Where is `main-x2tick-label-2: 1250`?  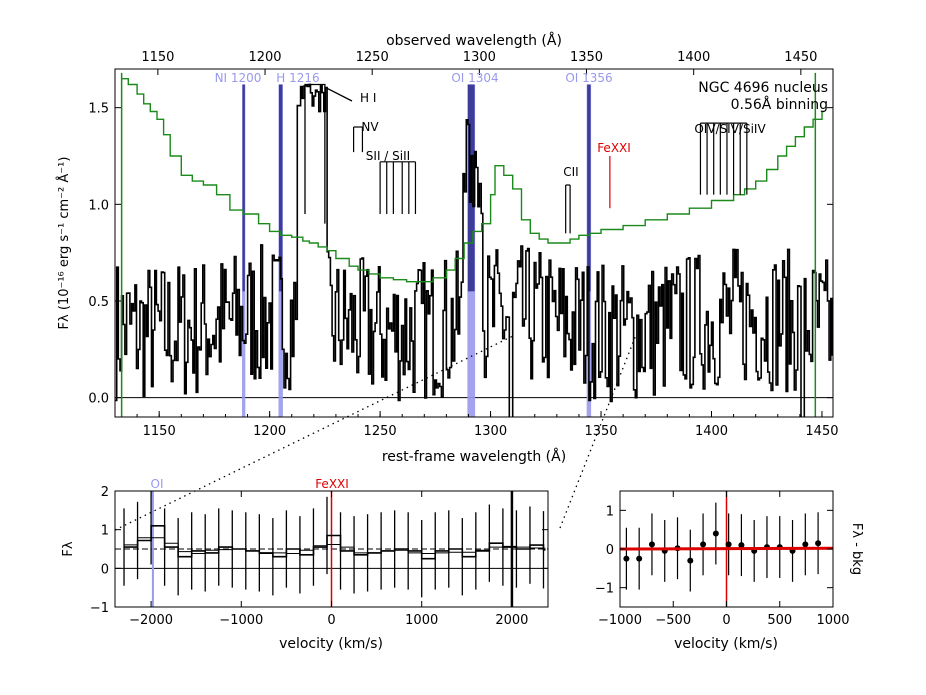 main-x2tick-label-2: 1250 is located at coordinates (372, 57).